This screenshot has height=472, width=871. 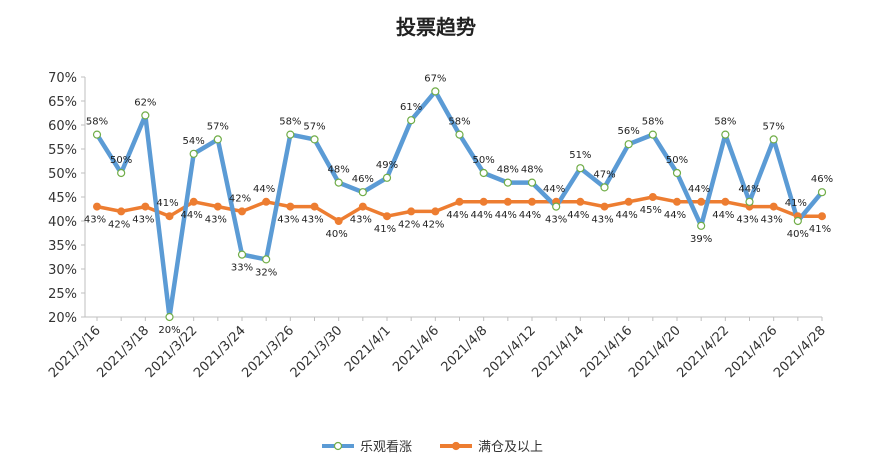 What do you see at coordinates (363, 179) in the screenshot?
I see `series-1-data-label: 46%` at bounding box center [363, 179].